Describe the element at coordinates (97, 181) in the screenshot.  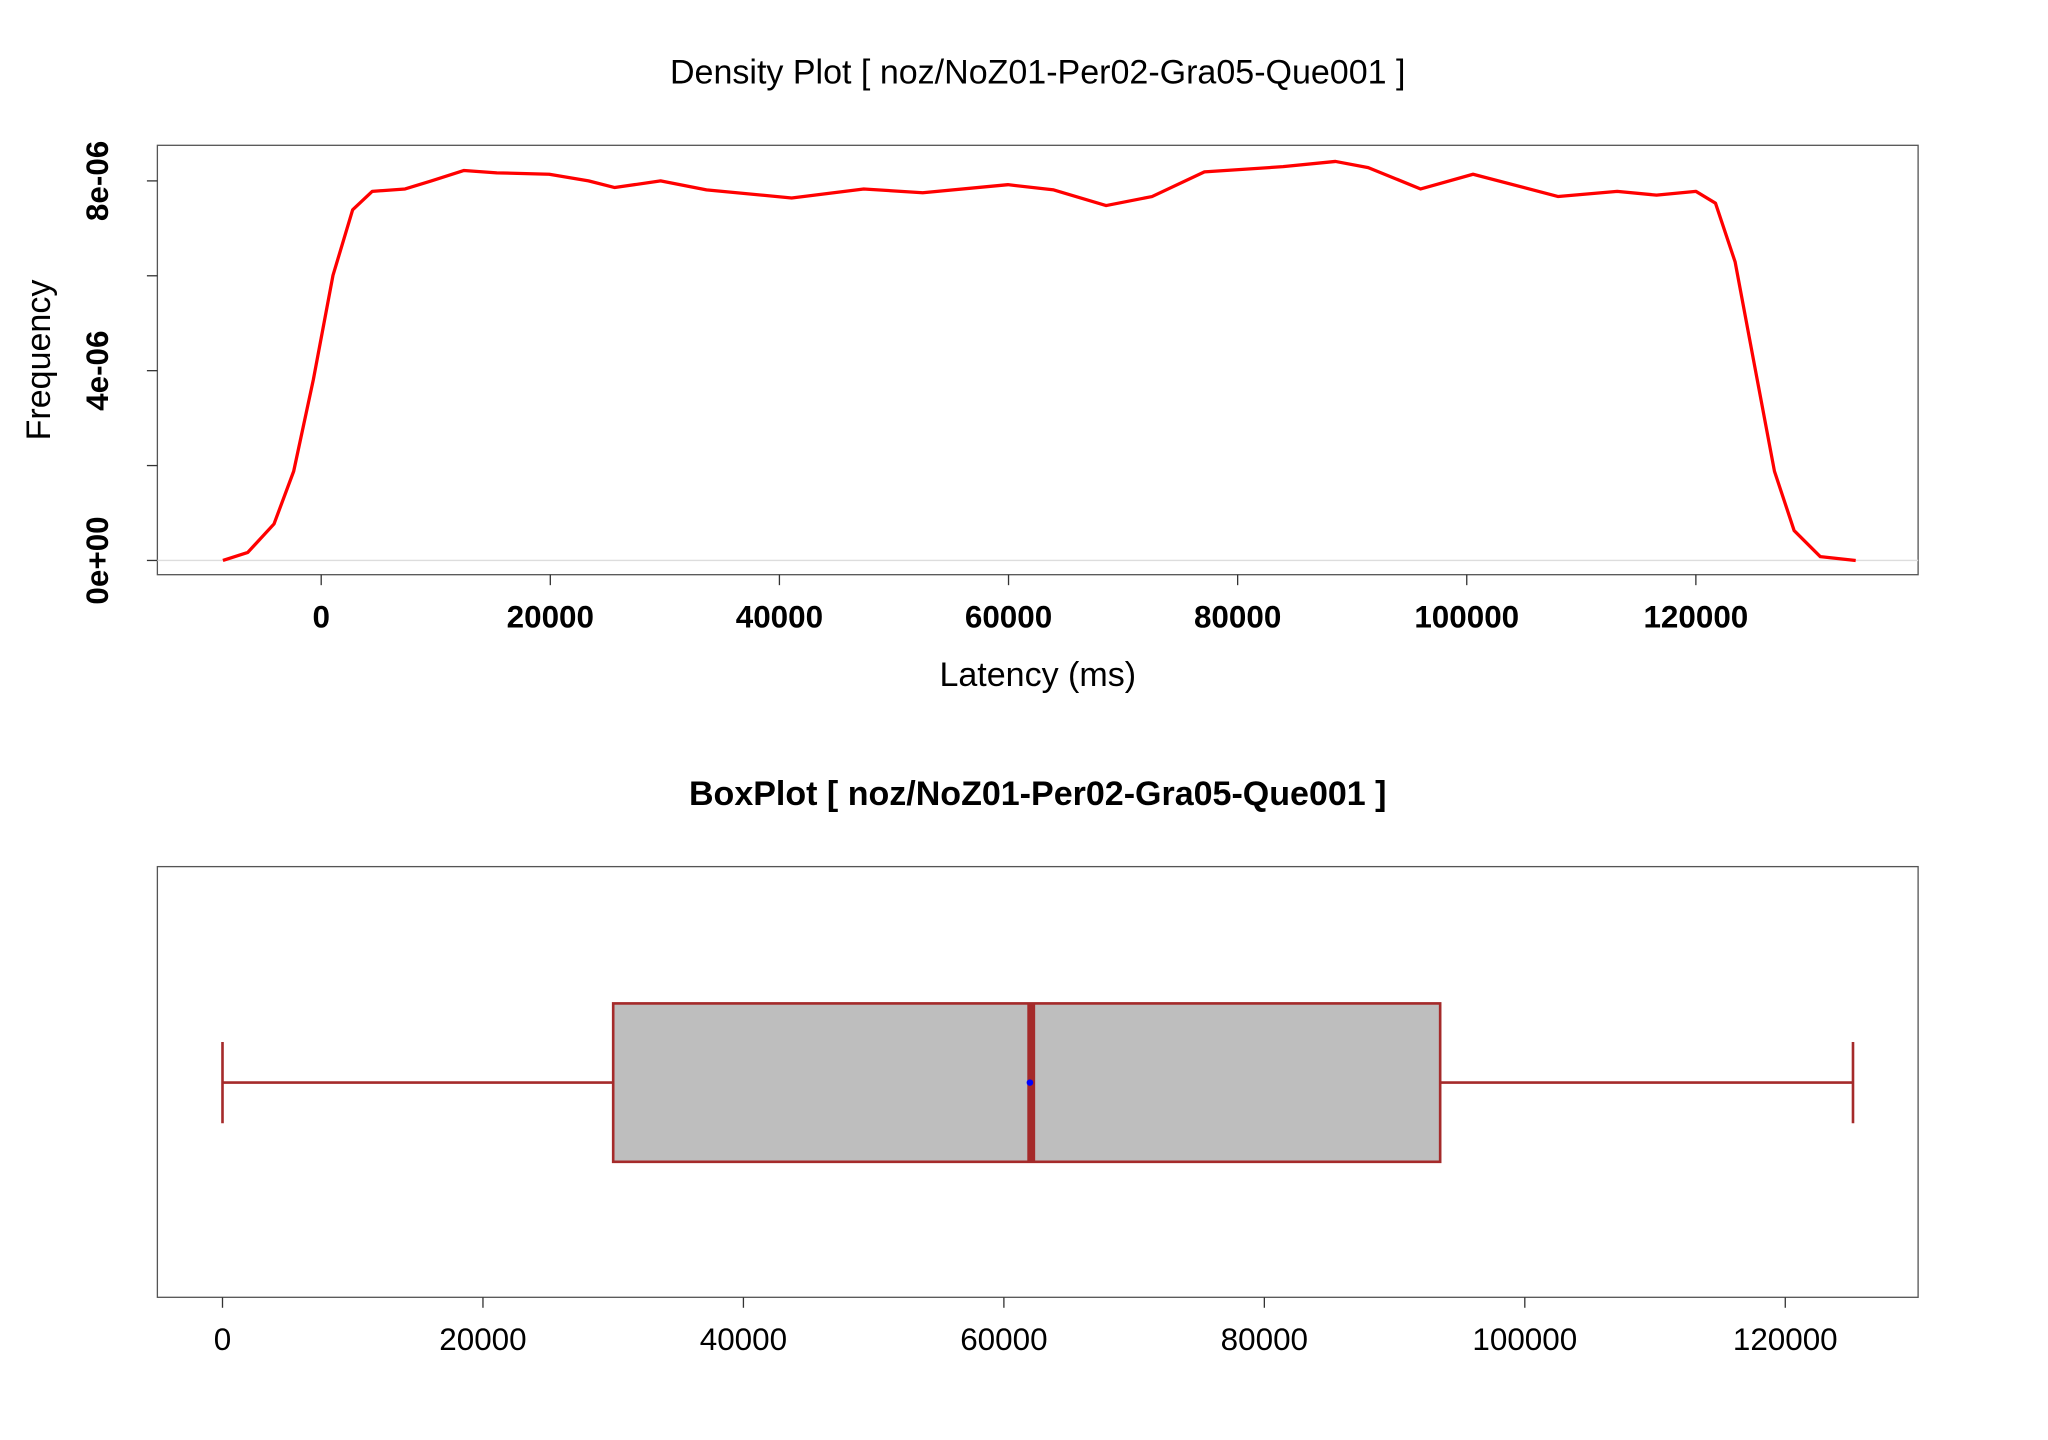
I see `y-tick-label: 8e-06` at that location.